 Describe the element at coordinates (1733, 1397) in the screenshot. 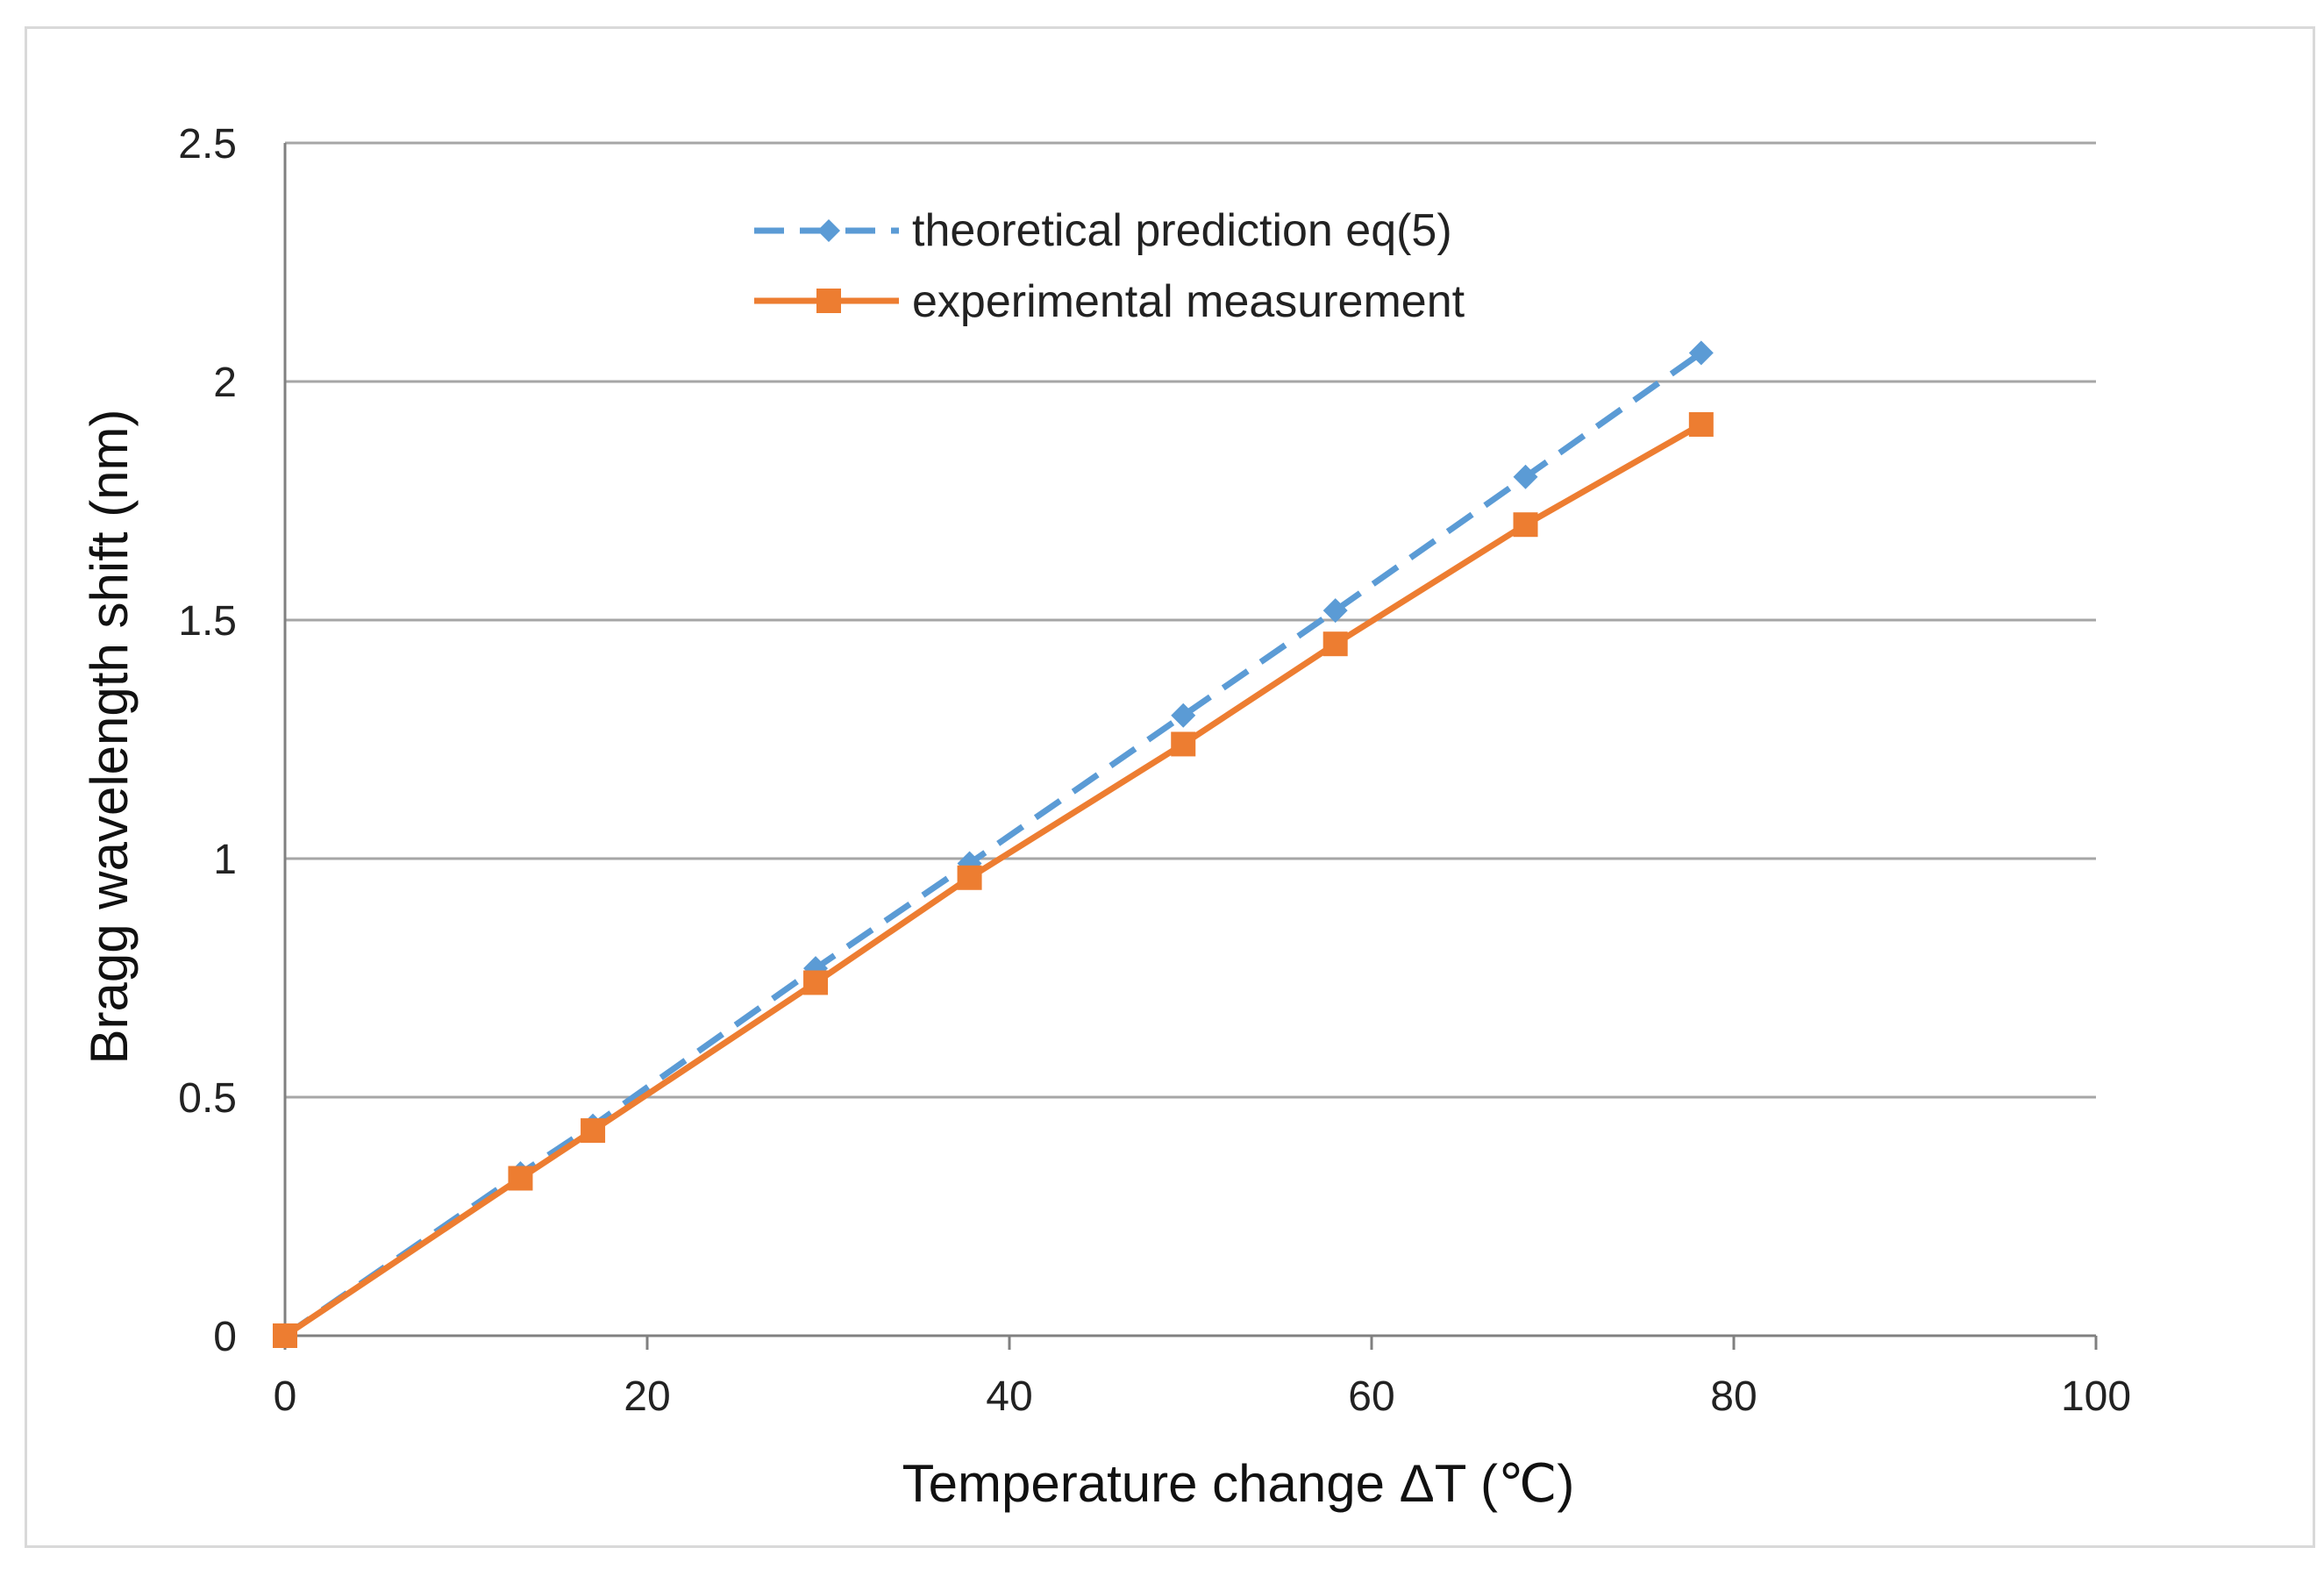

I see `x-tick-label: 80` at that location.